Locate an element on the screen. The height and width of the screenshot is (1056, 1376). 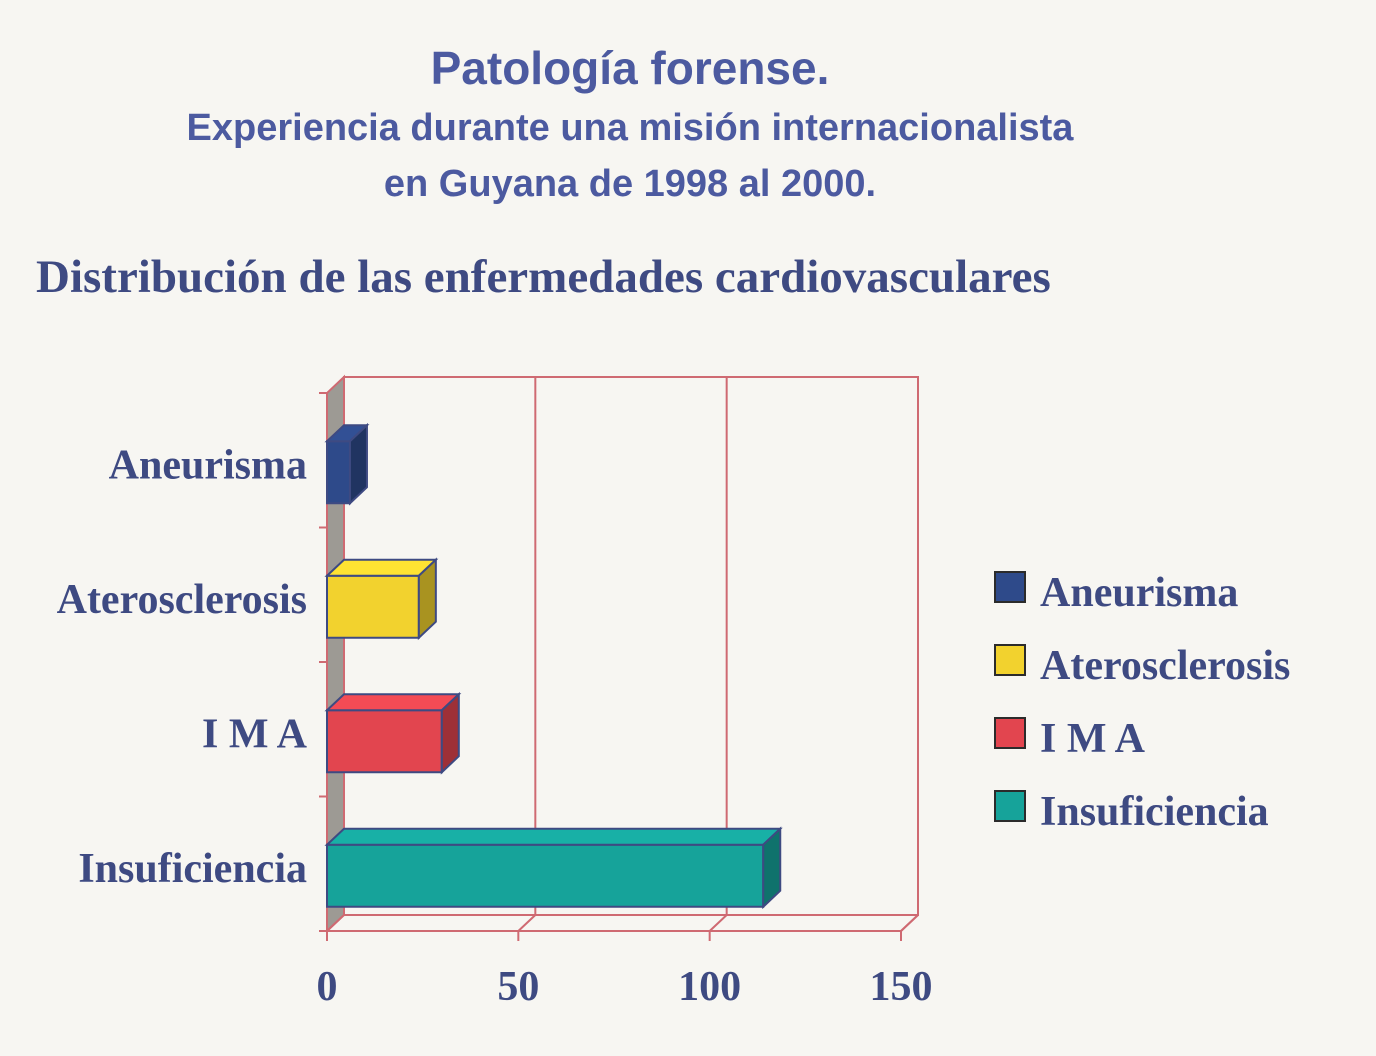
x-axis-ticks: 0 50 100 150 is located at coordinates (625, 970).